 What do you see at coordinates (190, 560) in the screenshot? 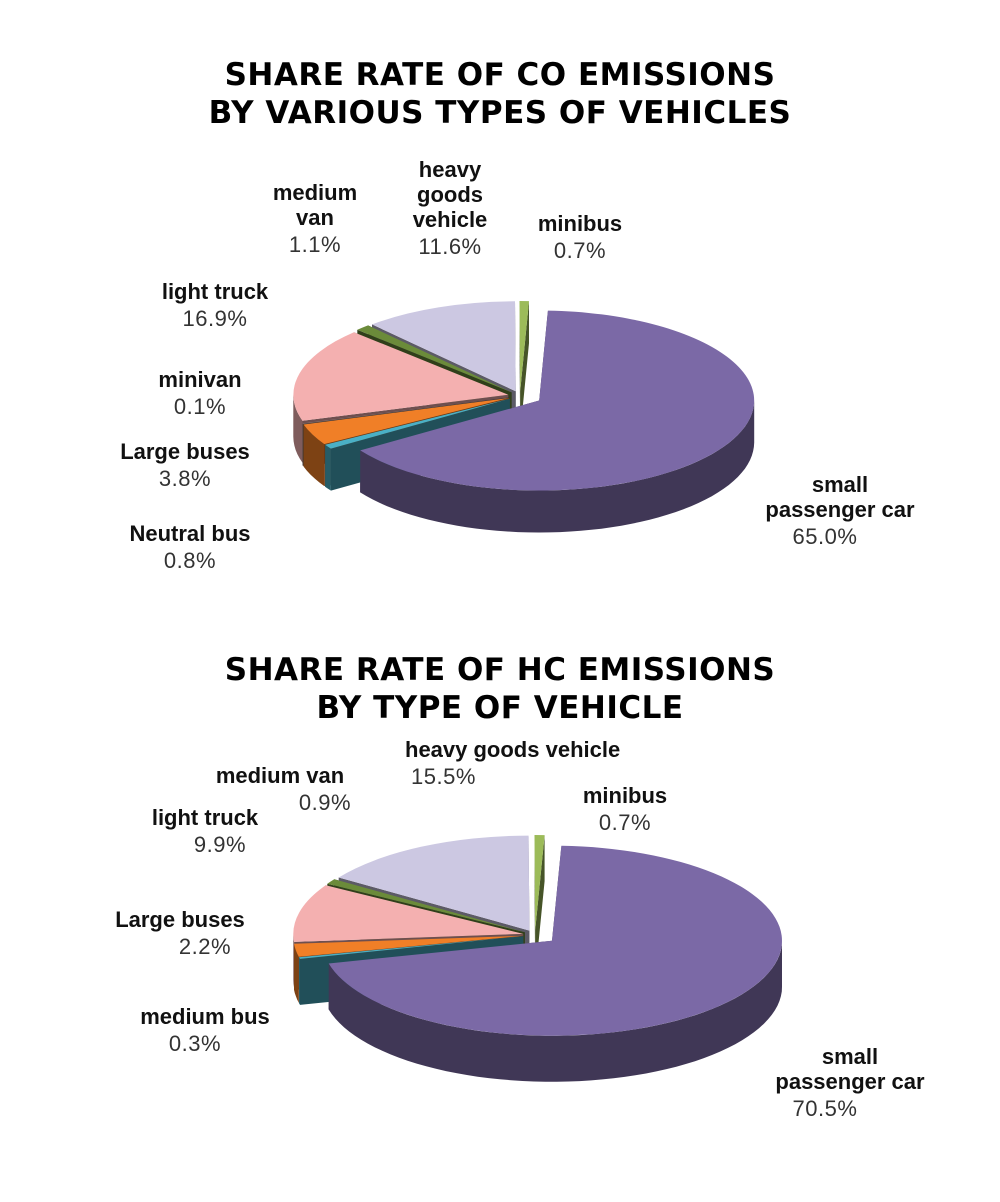
I see `co-label-neutral-bus-value: 0.8%` at bounding box center [190, 560].